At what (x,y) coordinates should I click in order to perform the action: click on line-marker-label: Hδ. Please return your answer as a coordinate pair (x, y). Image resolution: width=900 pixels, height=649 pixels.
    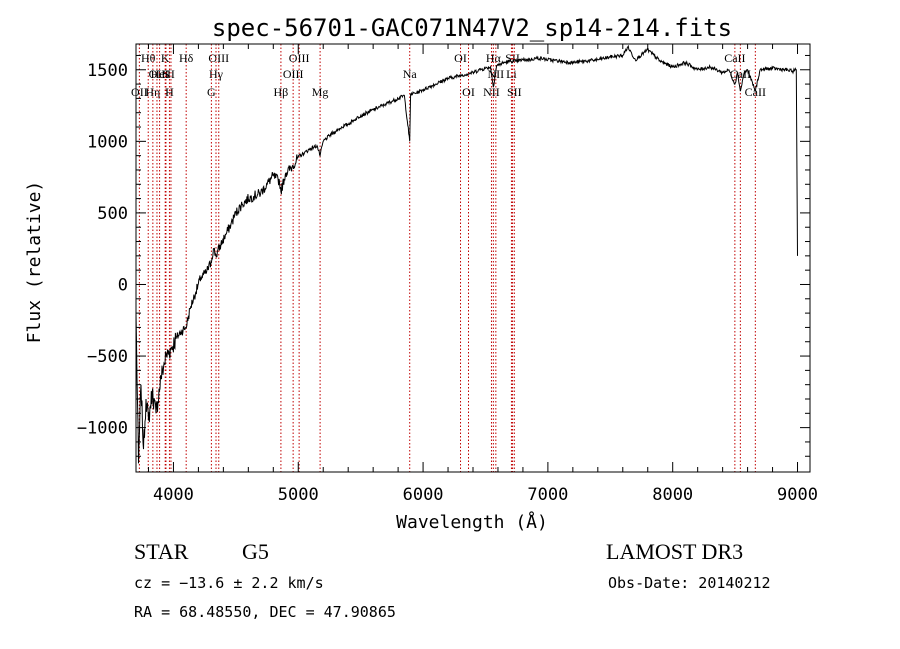
    Looking at the image, I should click on (186, 58).